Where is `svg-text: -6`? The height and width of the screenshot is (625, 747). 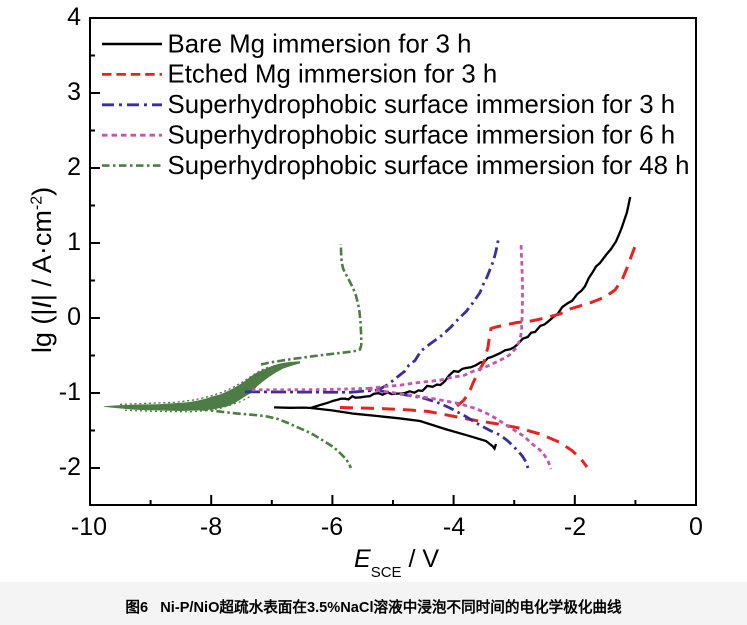 svg-text: -6 is located at coordinates (332, 527).